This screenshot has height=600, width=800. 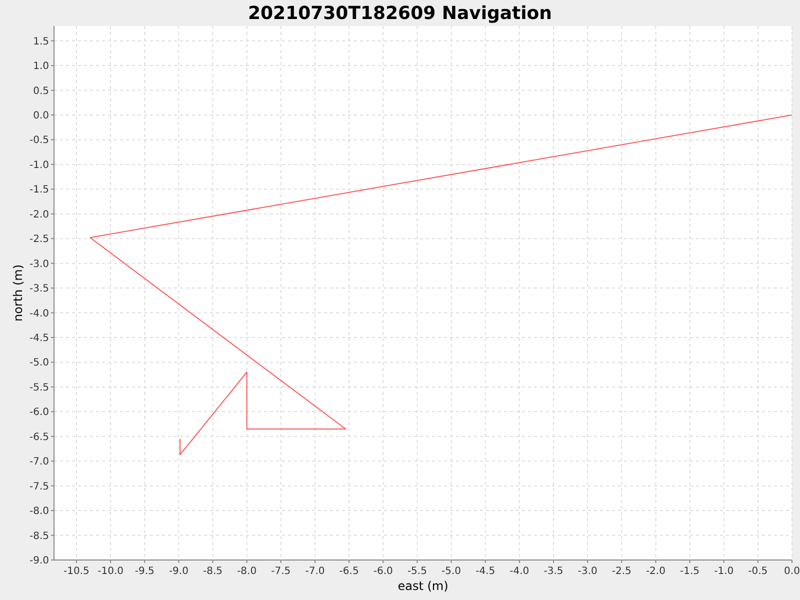 What do you see at coordinates (423, 586) in the screenshot?
I see `x-axis-title: east (m)` at bounding box center [423, 586].